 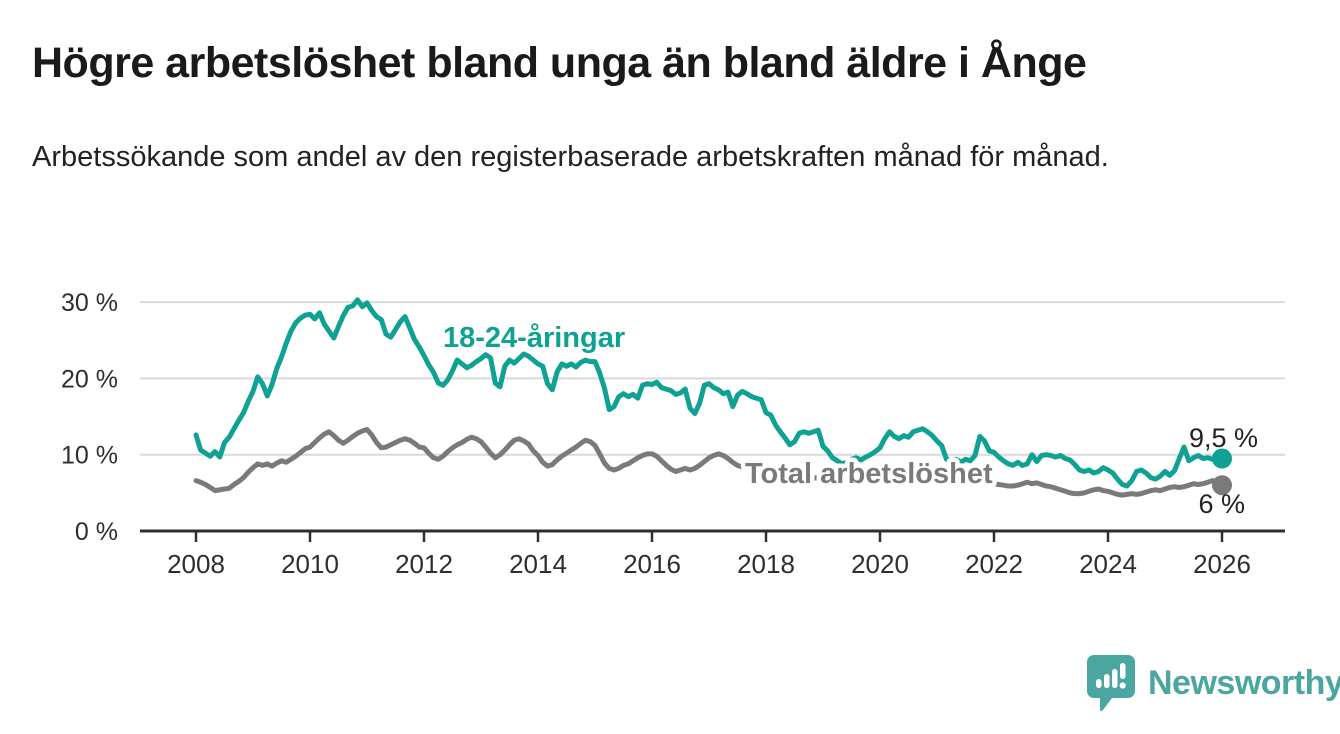 I want to click on x-tick-label: 2016, so click(x=652, y=564).